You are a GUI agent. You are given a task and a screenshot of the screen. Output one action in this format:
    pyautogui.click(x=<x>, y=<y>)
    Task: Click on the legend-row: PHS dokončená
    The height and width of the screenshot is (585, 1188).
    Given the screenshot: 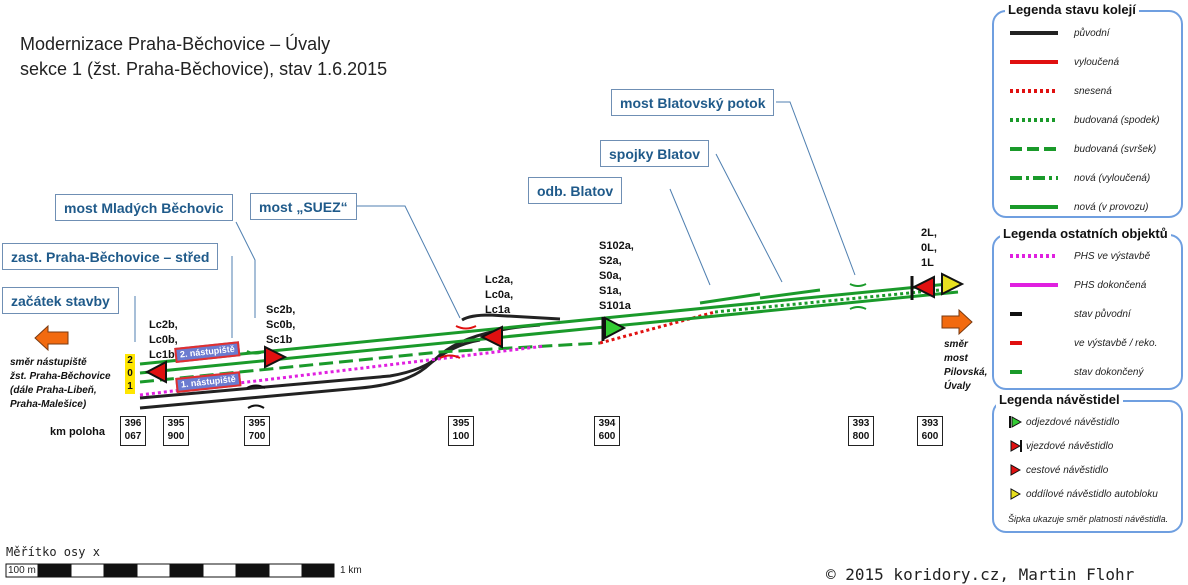 What is the action you would take?
    pyautogui.click(x=1077, y=285)
    